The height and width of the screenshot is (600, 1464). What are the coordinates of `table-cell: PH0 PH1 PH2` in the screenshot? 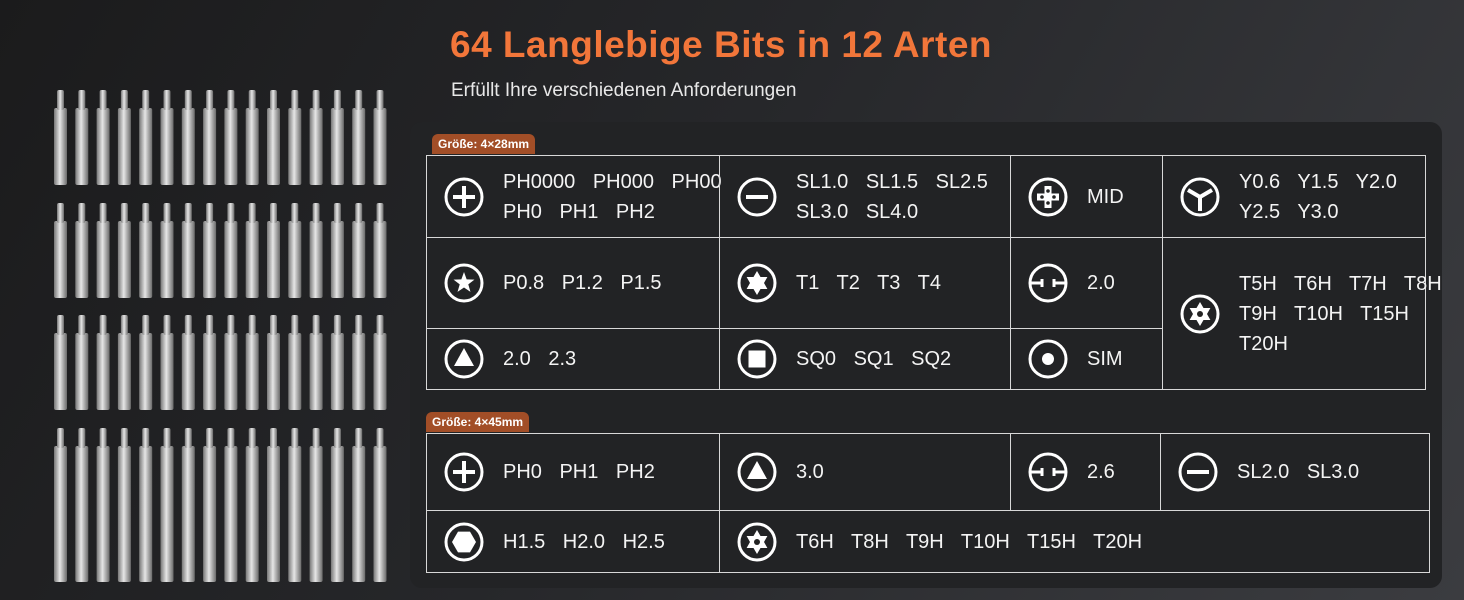 It's located at (573, 472).